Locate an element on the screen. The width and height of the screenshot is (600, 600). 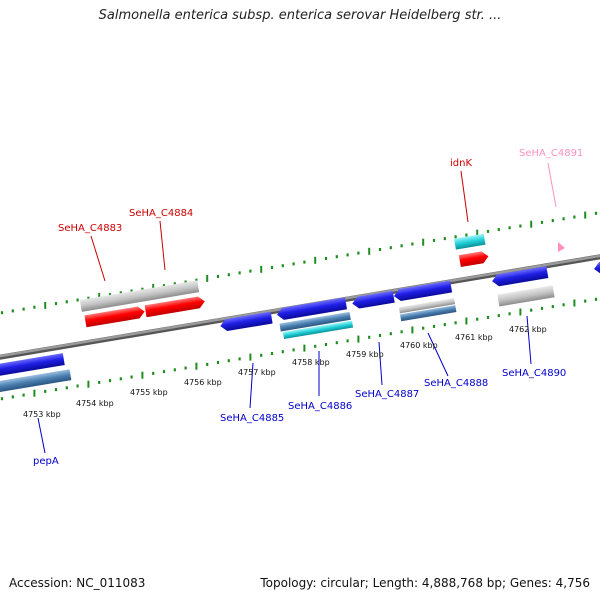
tick-label: 4754 kbp is located at coordinates (95, 403).